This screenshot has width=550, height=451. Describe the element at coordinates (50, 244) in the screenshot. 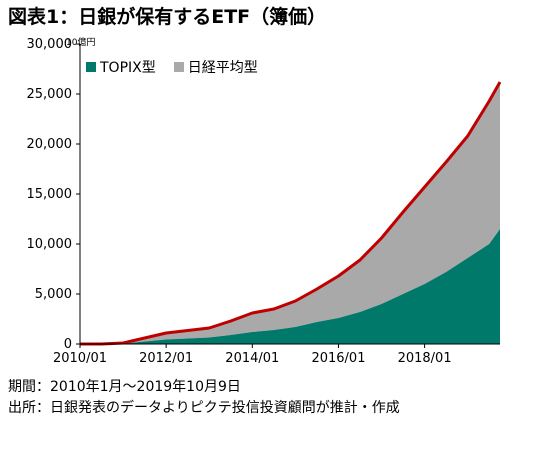

I see `y-tick-label: 10,000` at that location.